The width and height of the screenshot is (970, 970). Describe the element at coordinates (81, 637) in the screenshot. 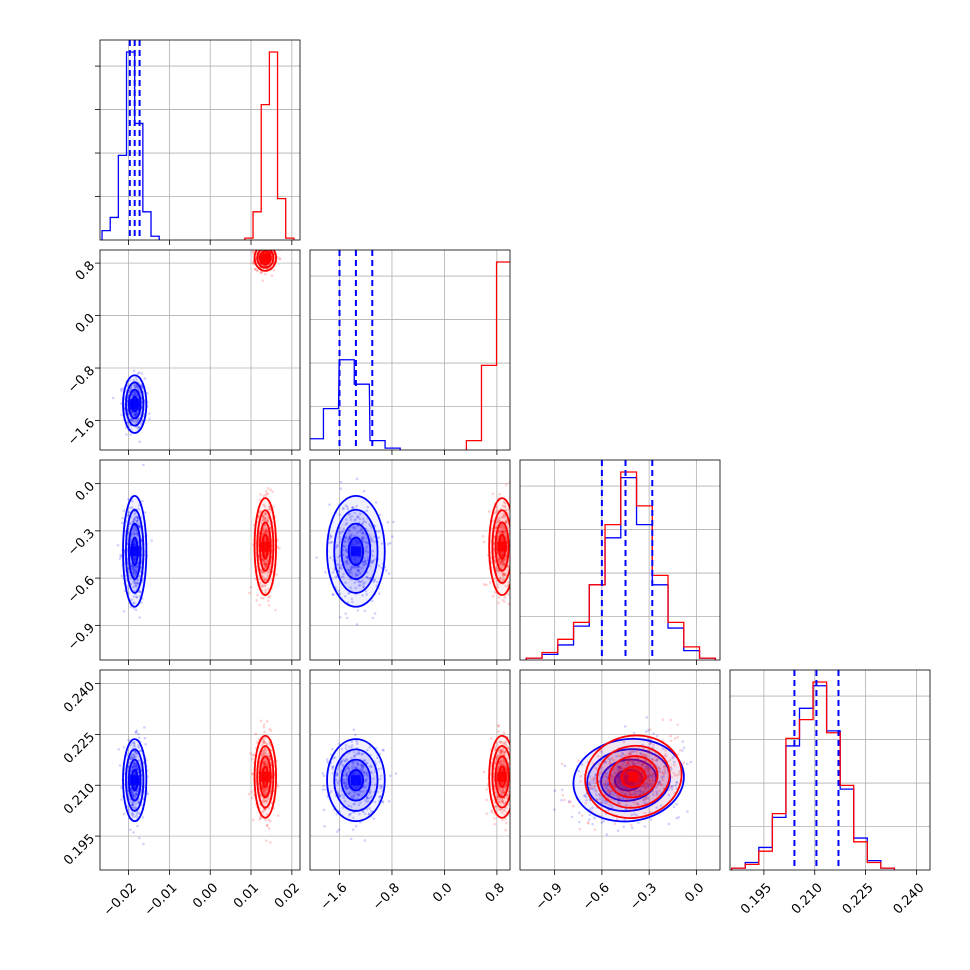

I see `y-tick-label: −0.9` at that location.